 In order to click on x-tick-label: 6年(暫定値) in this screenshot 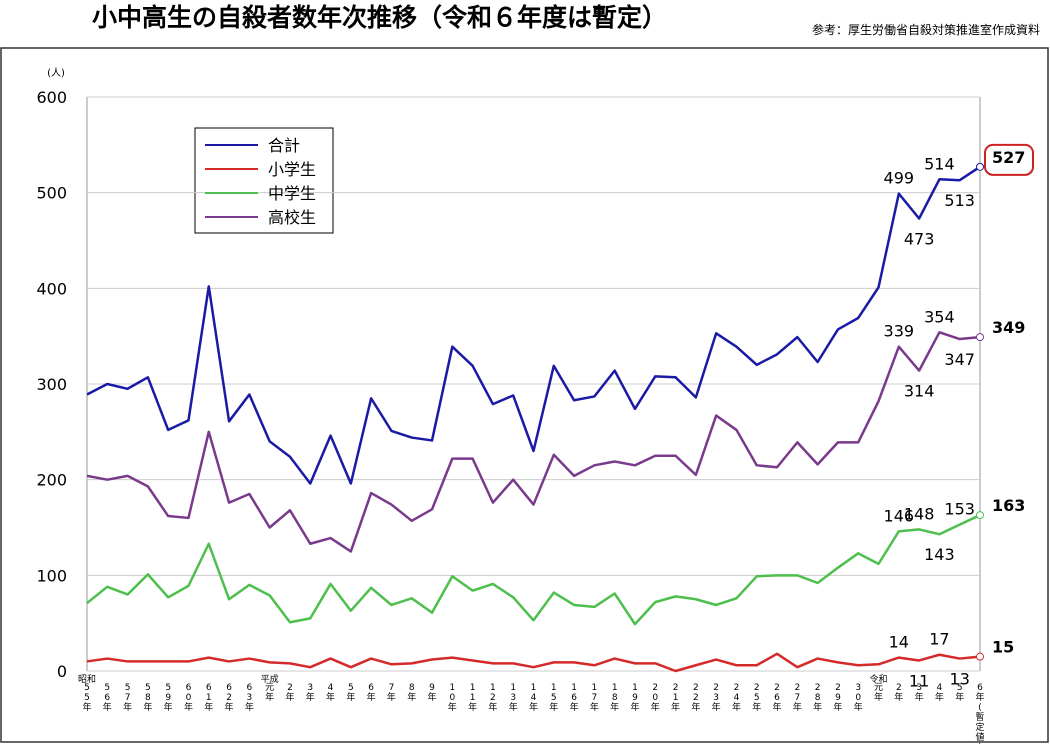, I will do `click(979, 713)`.